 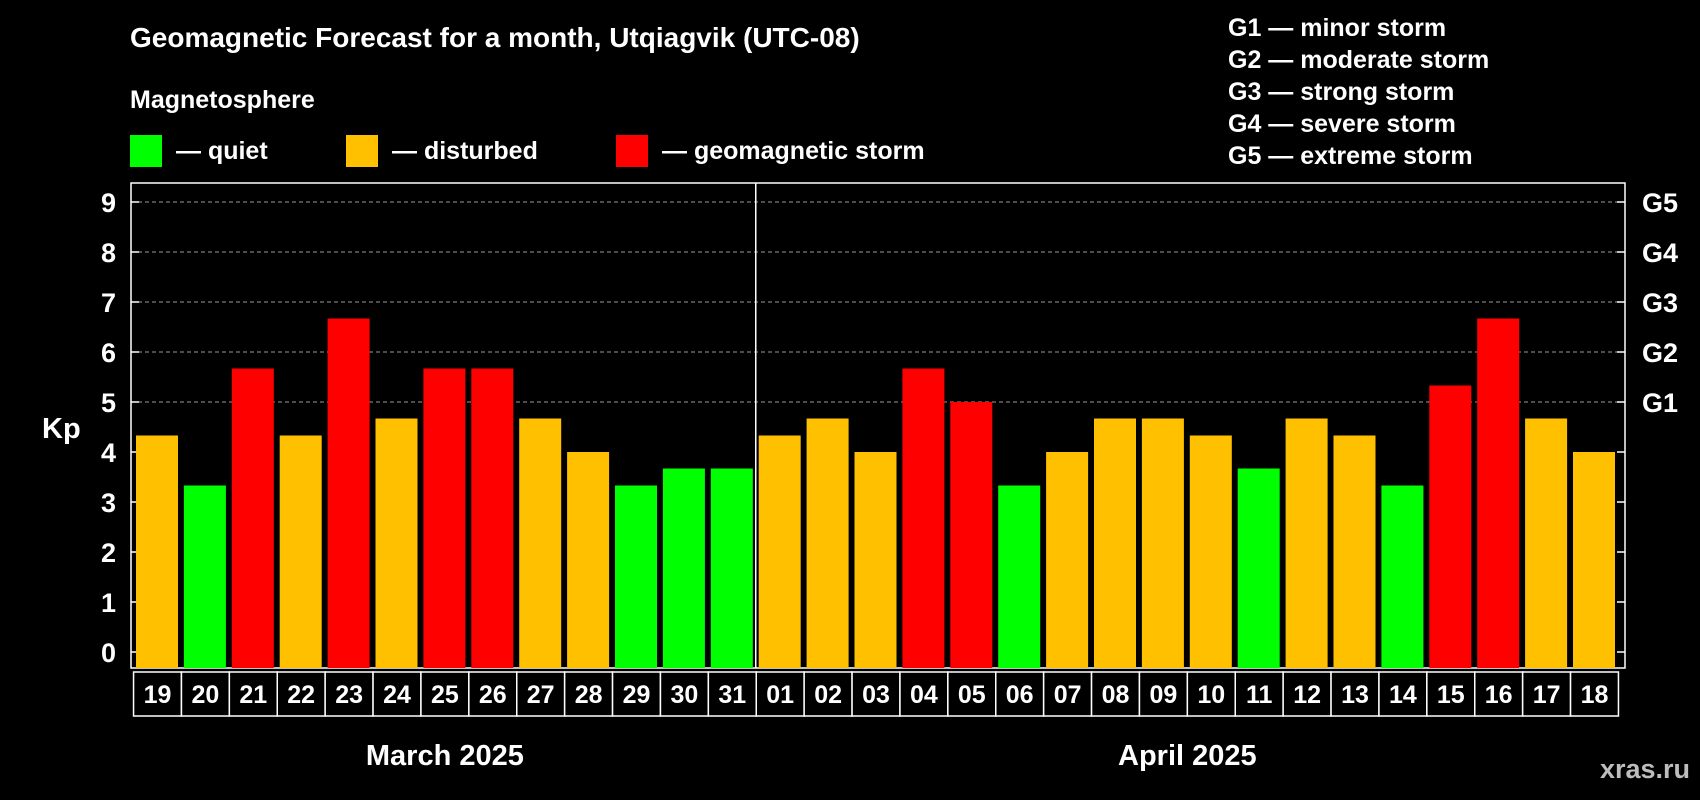 I want to click on y-tick-label: 3, so click(x=108, y=503).